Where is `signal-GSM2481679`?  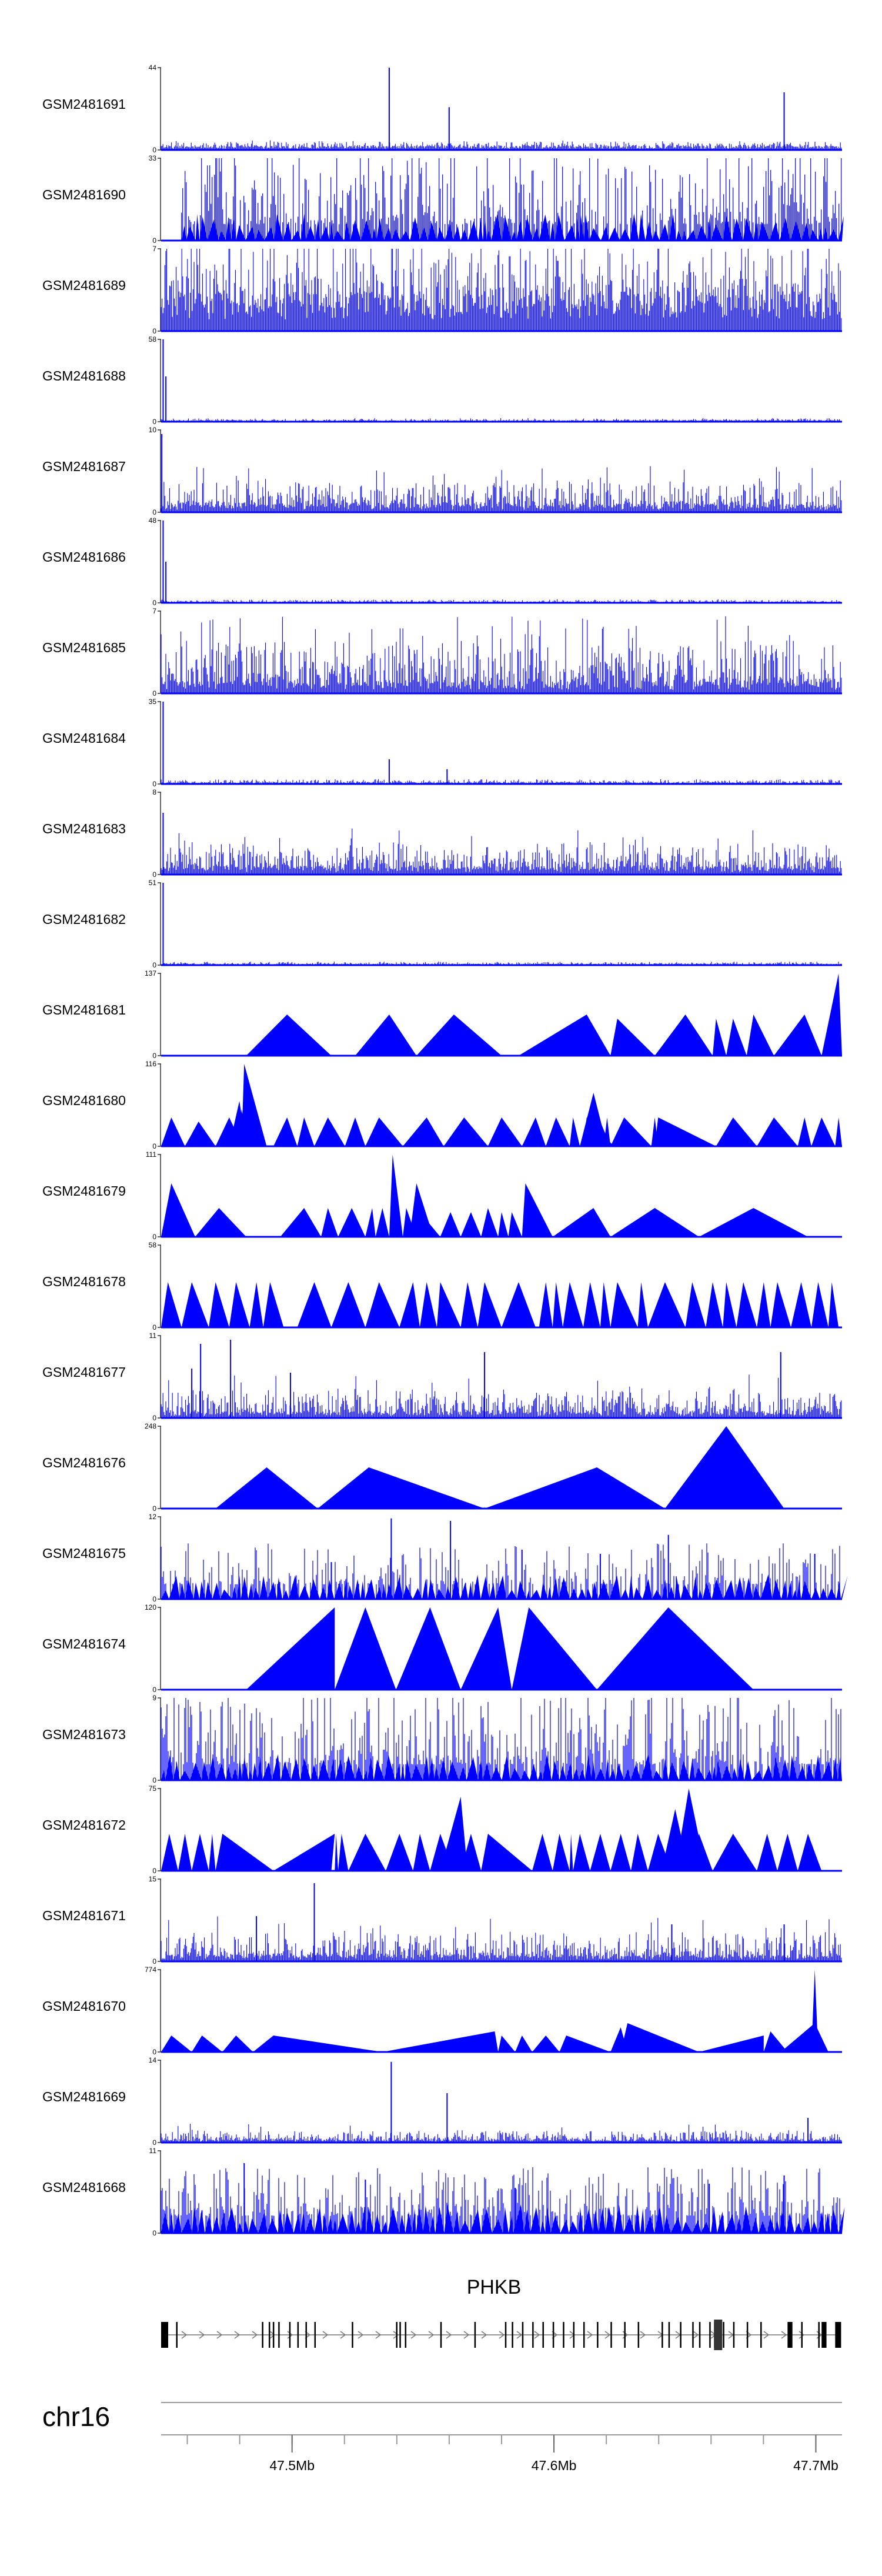 signal-GSM2481679 is located at coordinates (501, 1196).